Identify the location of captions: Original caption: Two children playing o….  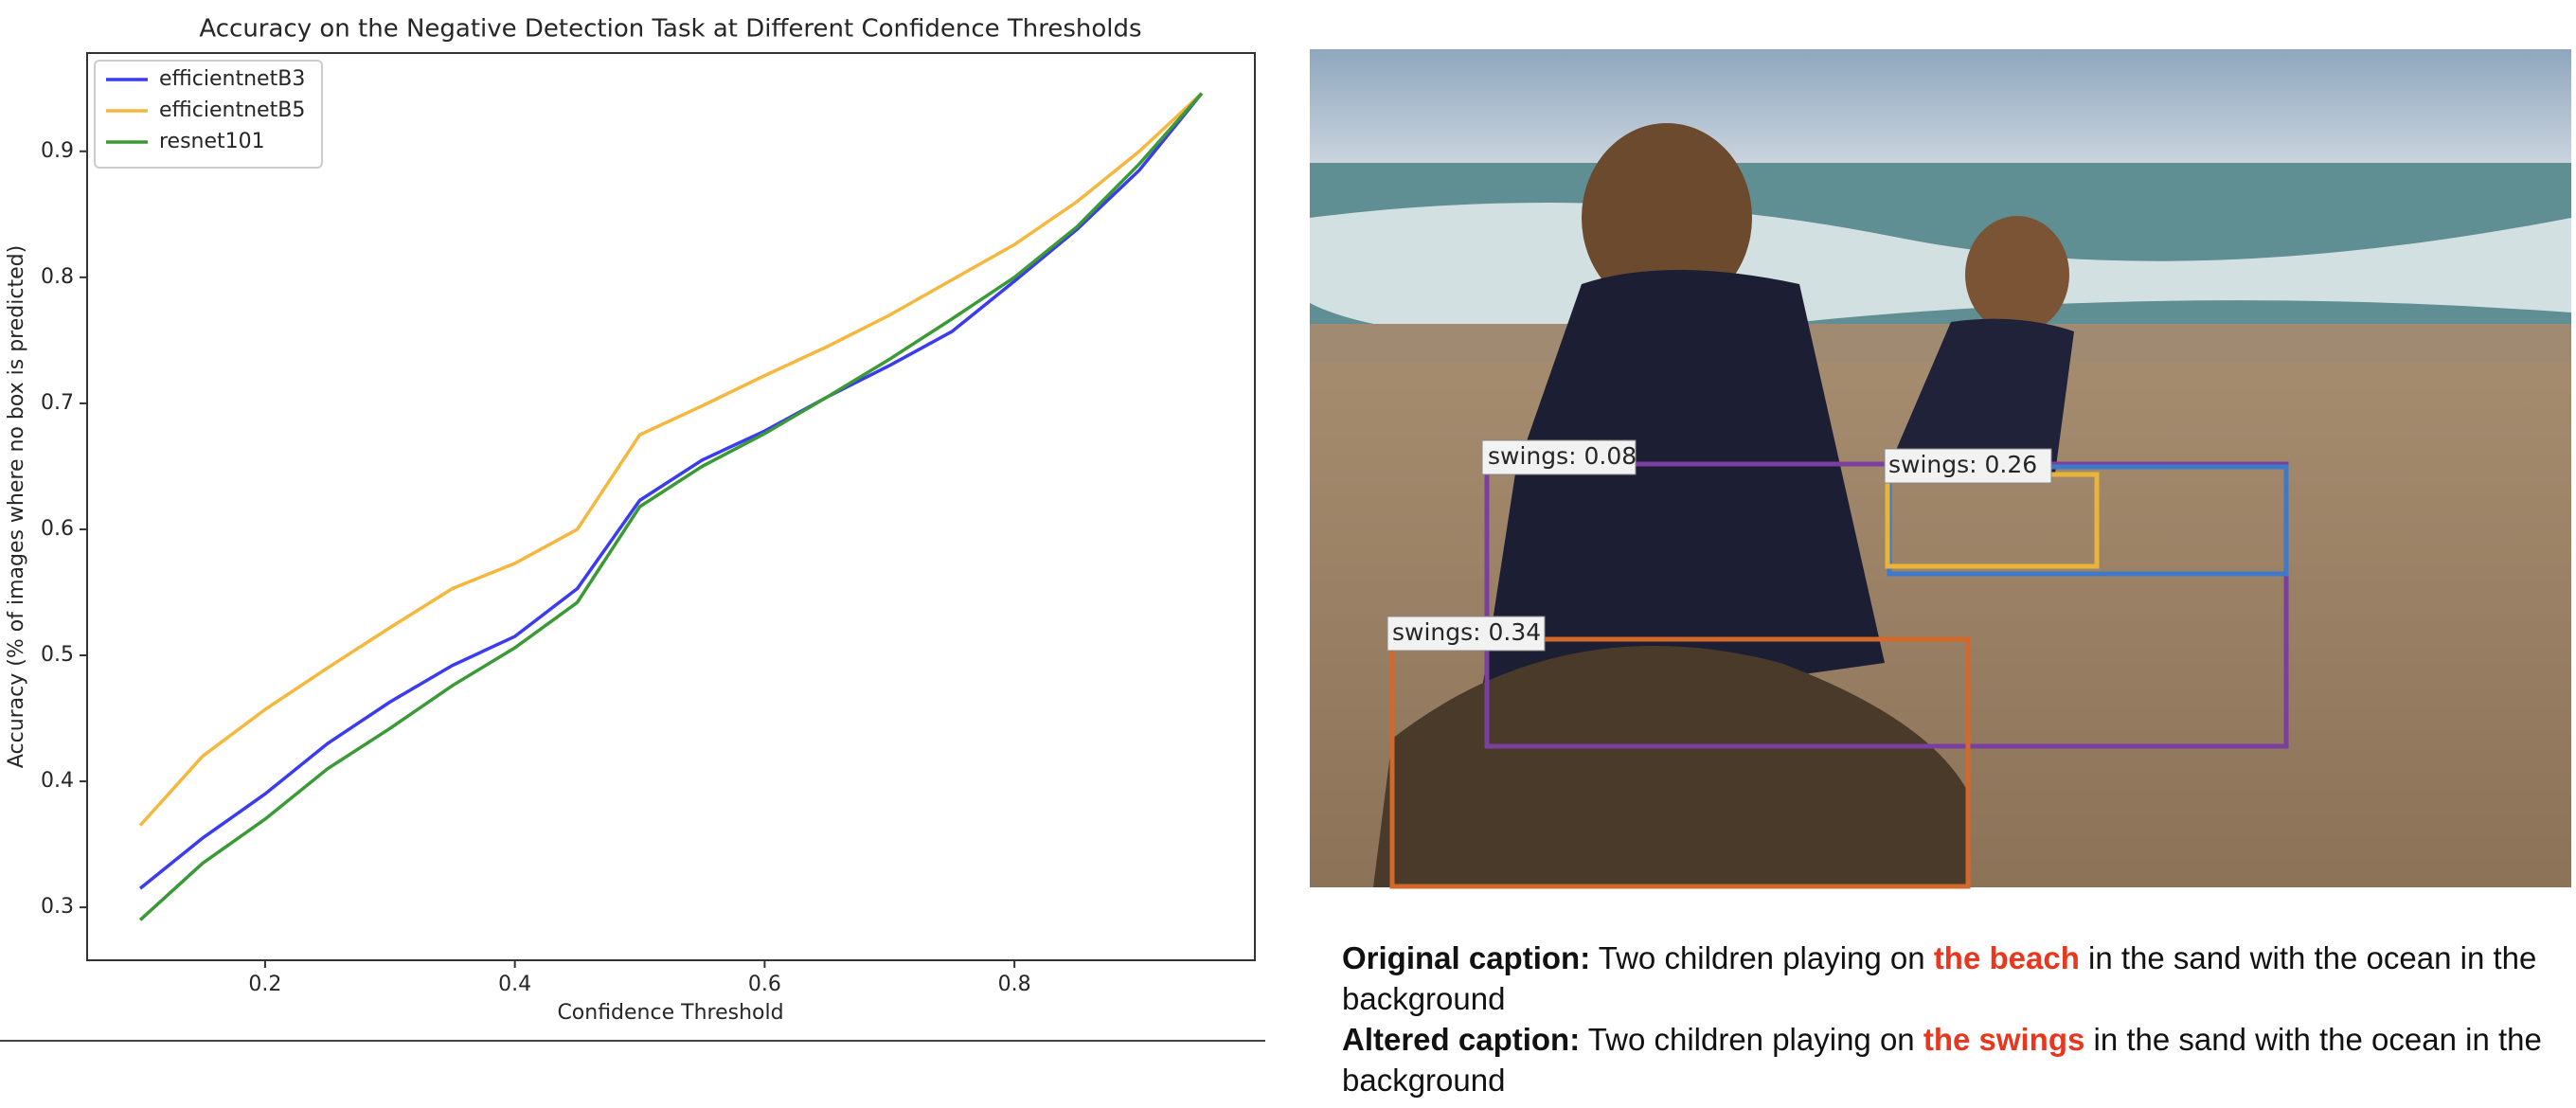
(1944, 1019).